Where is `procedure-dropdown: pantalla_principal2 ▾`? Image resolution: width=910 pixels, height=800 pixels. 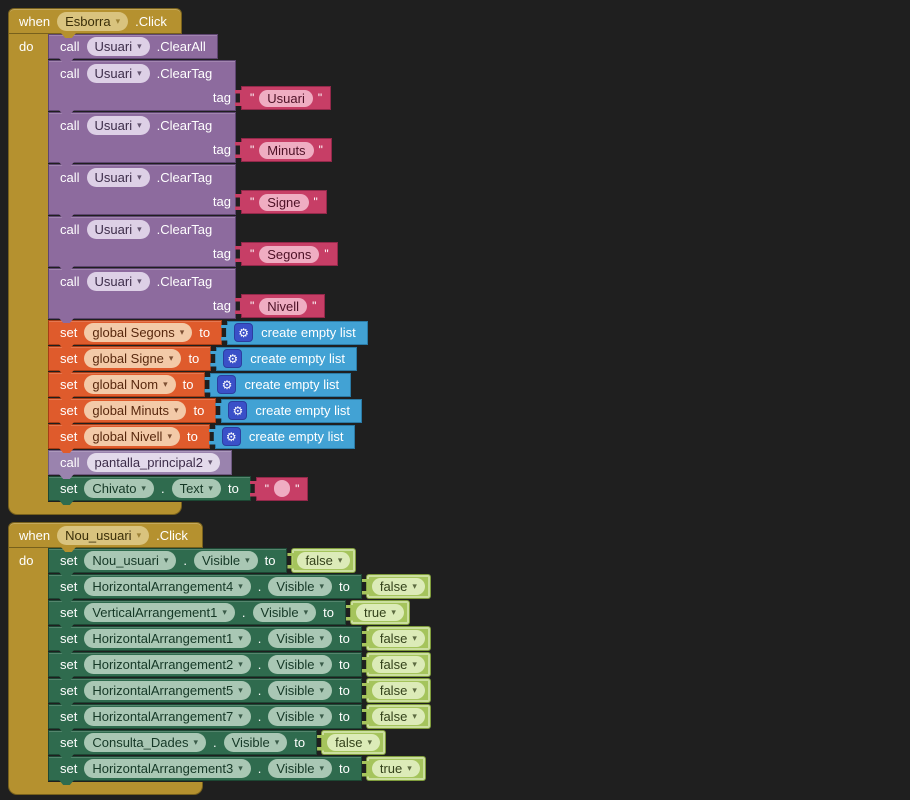 procedure-dropdown: pantalla_principal2 ▾ is located at coordinates (153, 462).